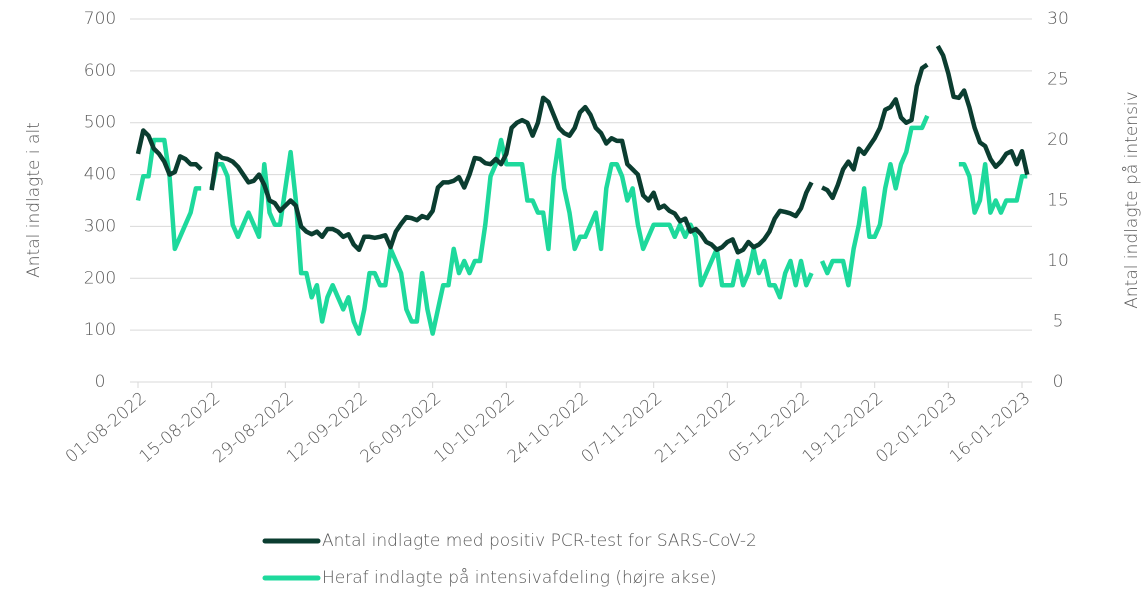 The height and width of the screenshot is (596, 1146). I want to click on y-tick-label: 500, so click(100, 123).